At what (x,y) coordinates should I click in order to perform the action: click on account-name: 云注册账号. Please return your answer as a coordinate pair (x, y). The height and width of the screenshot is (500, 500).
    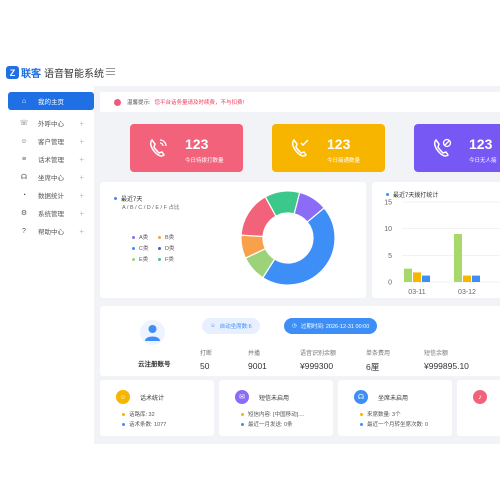
    Looking at the image, I should click on (154, 364).